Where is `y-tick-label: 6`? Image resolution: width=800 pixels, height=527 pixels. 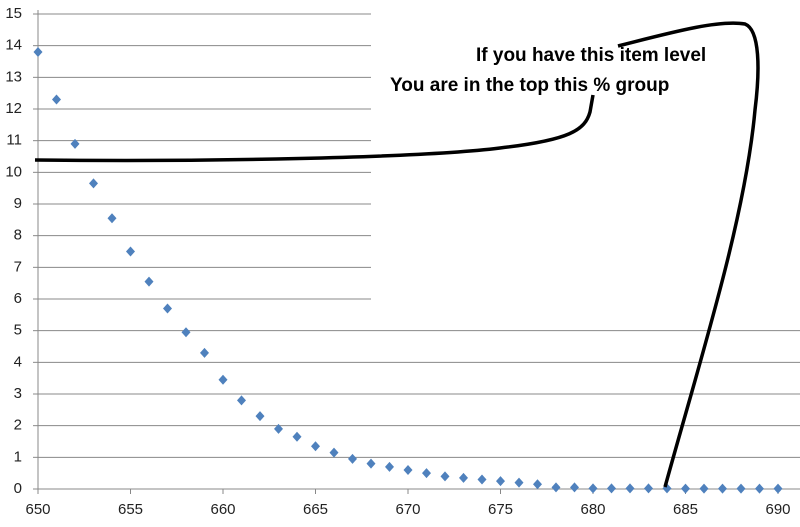
y-tick-label: 6 is located at coordinates (18, 298).